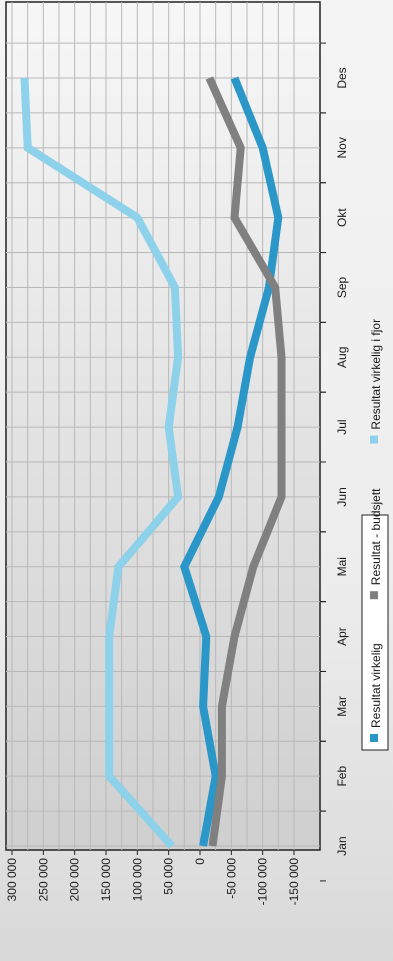 The height and width of the screenshot is (961, 393). Describe the element at coordinates (376, 374) in the screenshot. I see `legend-label-resultat-virkelig-i-fjor: Resultat virkelig i fjor` at that location.